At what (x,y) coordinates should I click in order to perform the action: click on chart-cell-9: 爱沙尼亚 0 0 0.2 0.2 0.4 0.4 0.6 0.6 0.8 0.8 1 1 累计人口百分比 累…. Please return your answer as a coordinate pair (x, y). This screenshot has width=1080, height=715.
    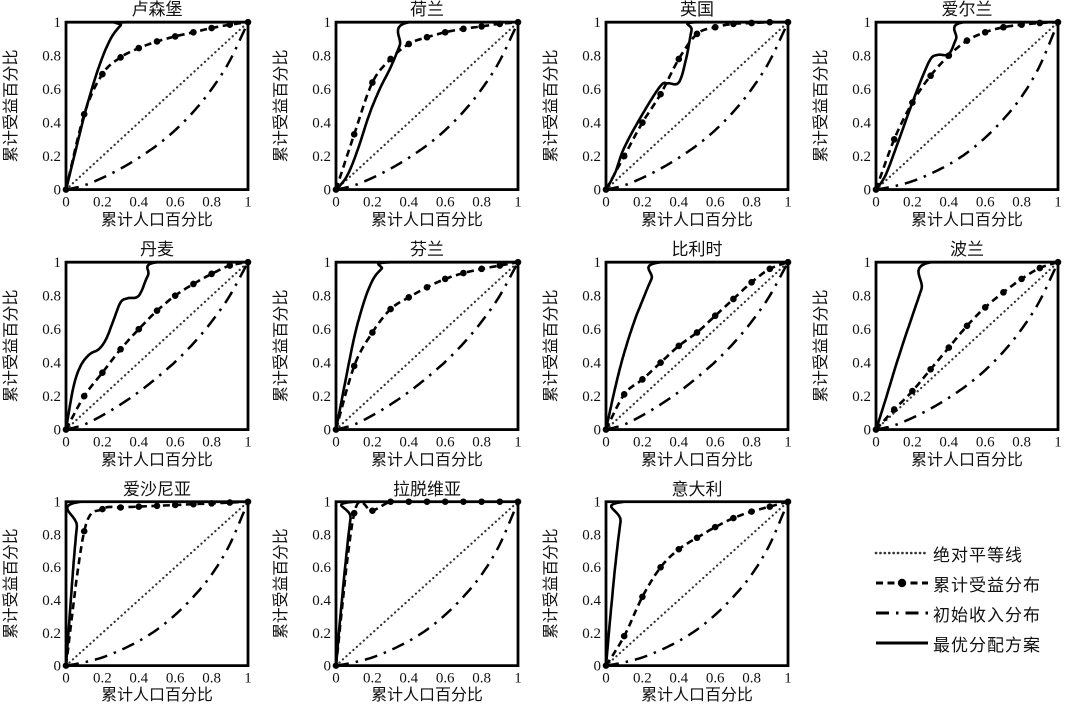
    Looking at the image, I should click on (135, 597).